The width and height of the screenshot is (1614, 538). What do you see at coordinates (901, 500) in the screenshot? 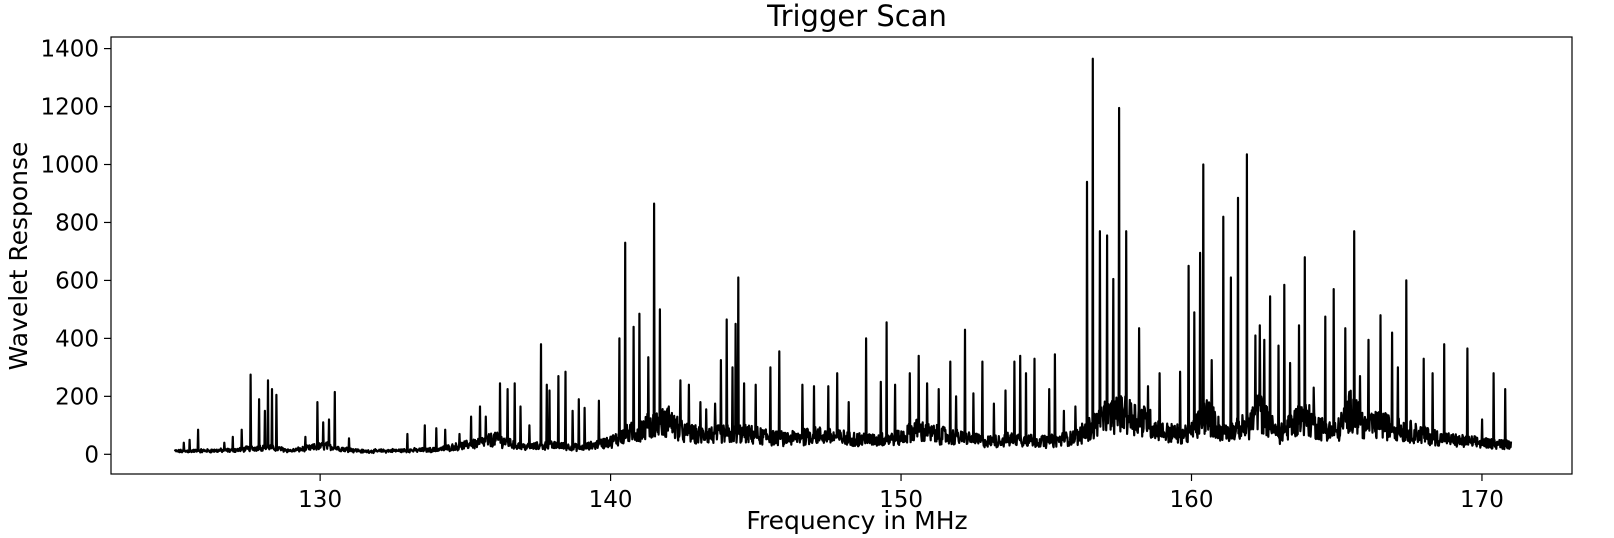
I see `x-tick-label: 150` at bounding box center [901, 500].